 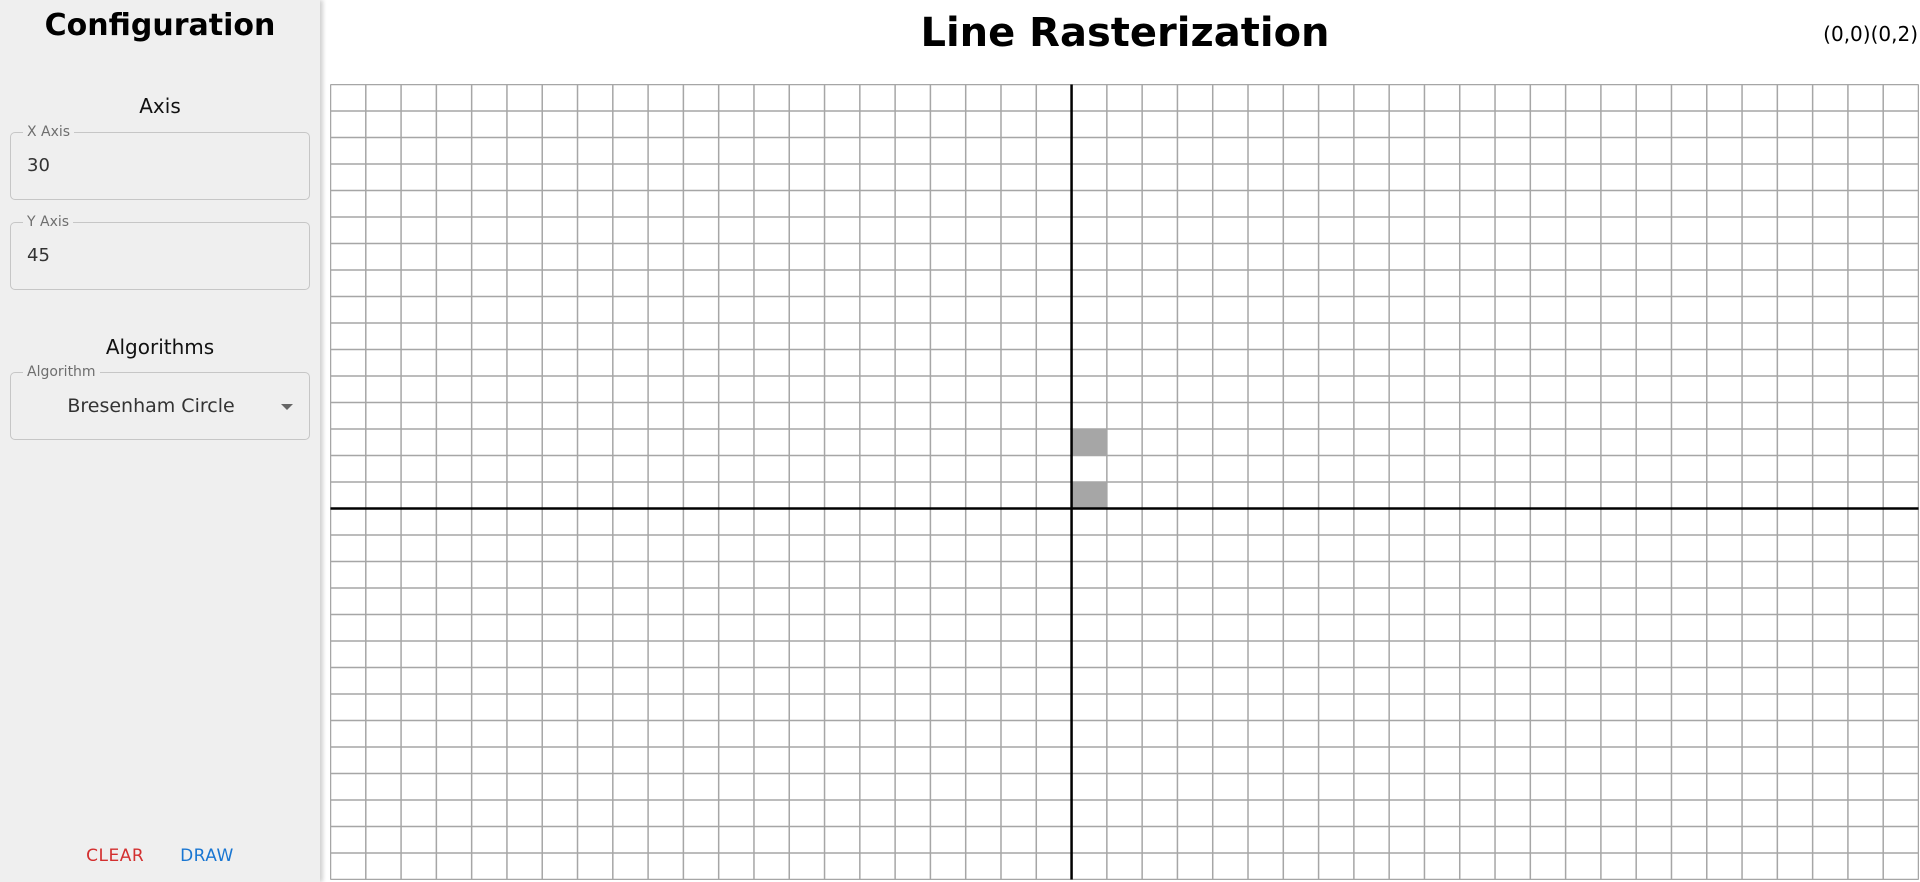 I want to click on algorithm-label: Algorithm, so click(x=61, y=372).